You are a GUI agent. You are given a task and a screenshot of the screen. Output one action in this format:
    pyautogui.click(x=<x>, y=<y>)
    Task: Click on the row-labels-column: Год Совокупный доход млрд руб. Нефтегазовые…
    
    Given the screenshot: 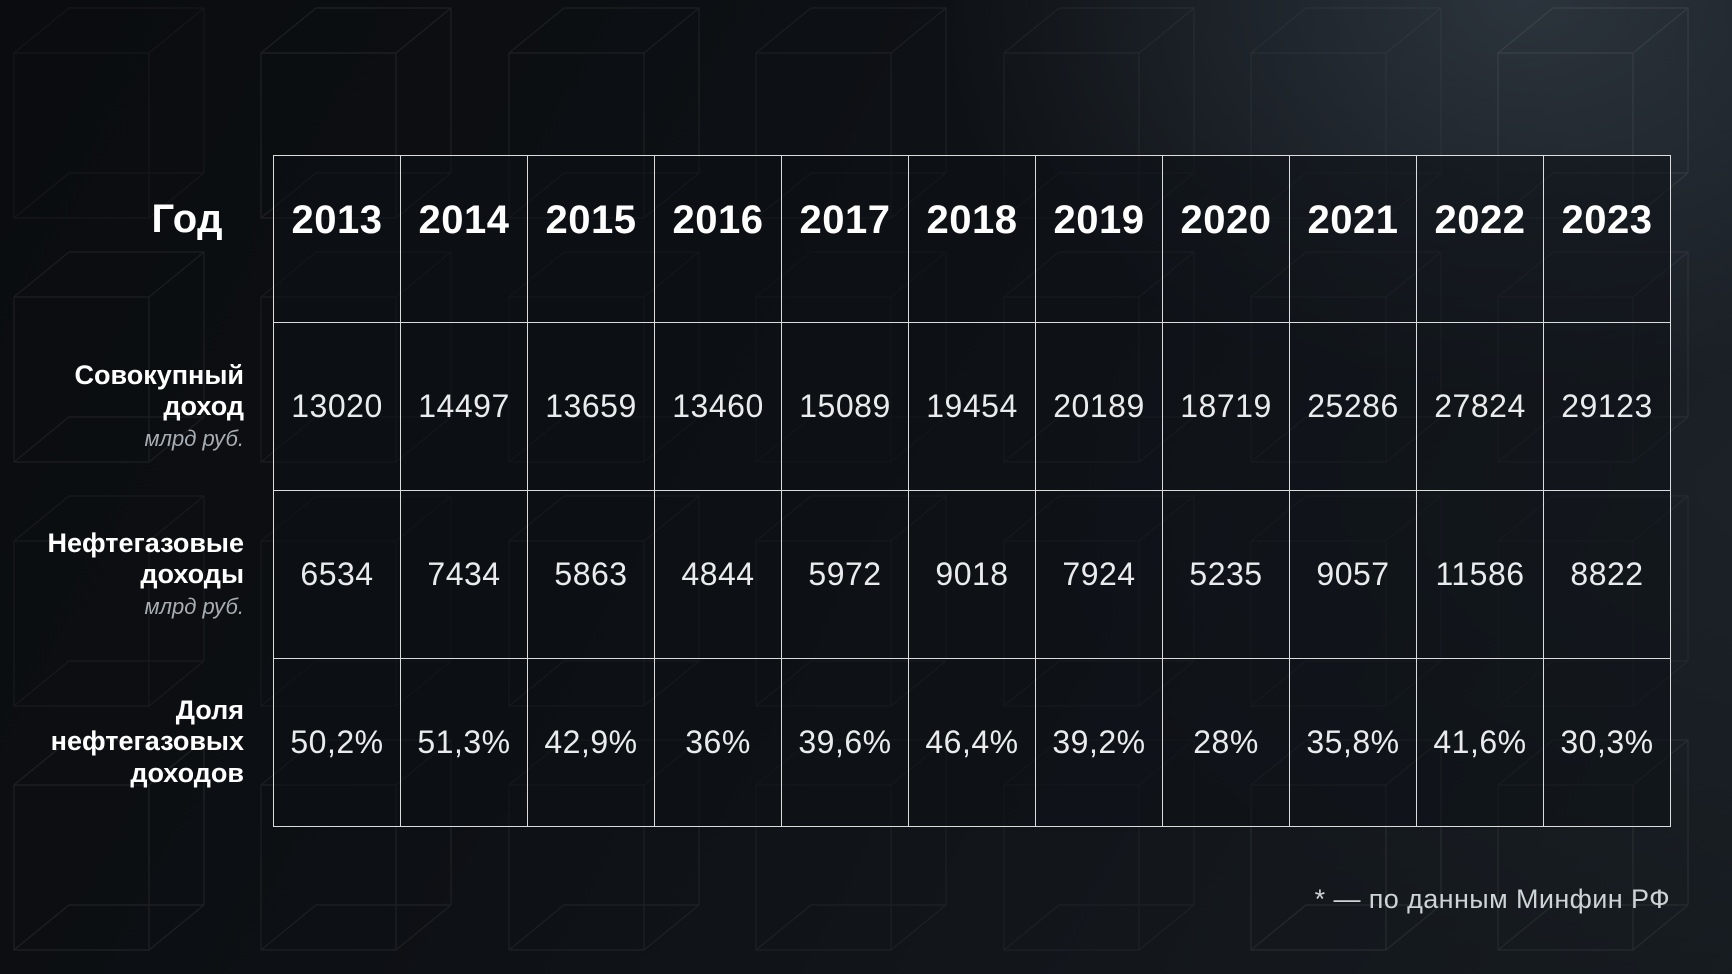 What is the action you would take?
    pyautogui.click(x=136, y=490)
    